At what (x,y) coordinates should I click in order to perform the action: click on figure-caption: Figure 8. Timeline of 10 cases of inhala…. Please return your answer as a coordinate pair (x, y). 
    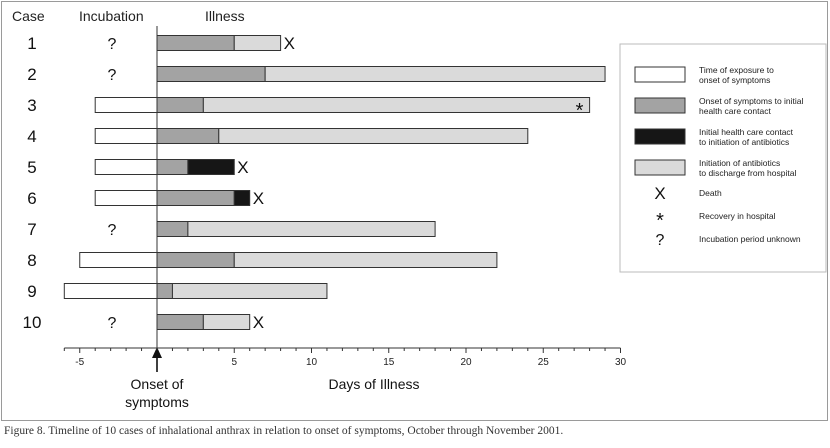
    Looking at the image, I should click on (284, 431).